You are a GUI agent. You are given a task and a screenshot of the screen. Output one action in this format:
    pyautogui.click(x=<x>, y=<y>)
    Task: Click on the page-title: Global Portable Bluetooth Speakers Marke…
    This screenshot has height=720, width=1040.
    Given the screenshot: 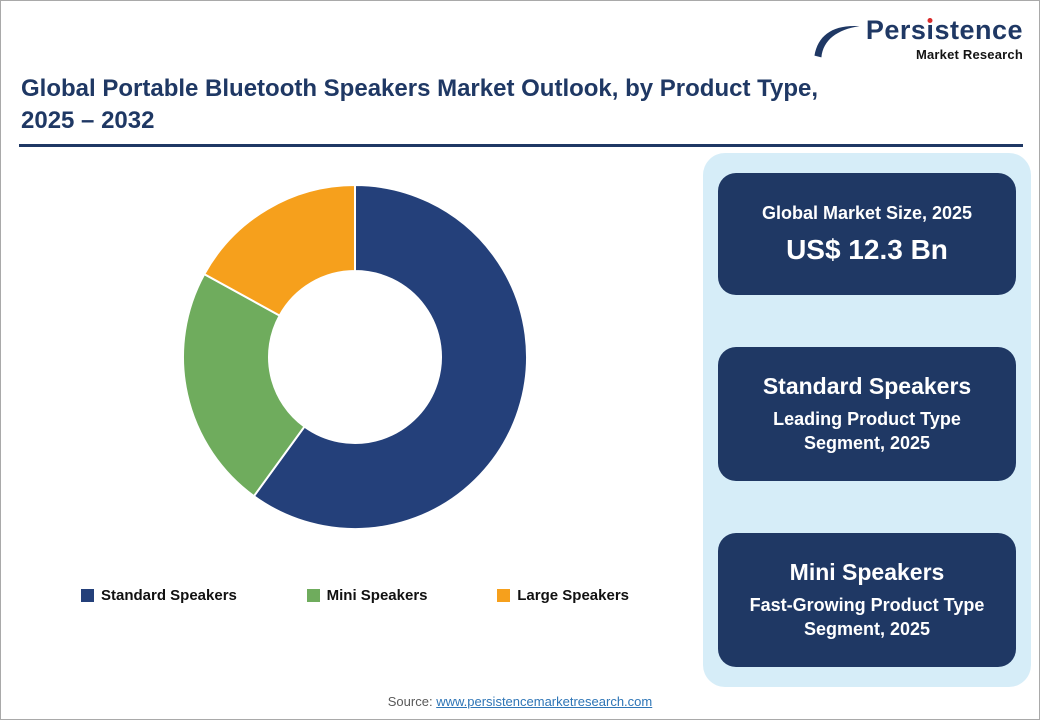 What is the action you would take?
    pyautogui.click(x=520, y=104)
    